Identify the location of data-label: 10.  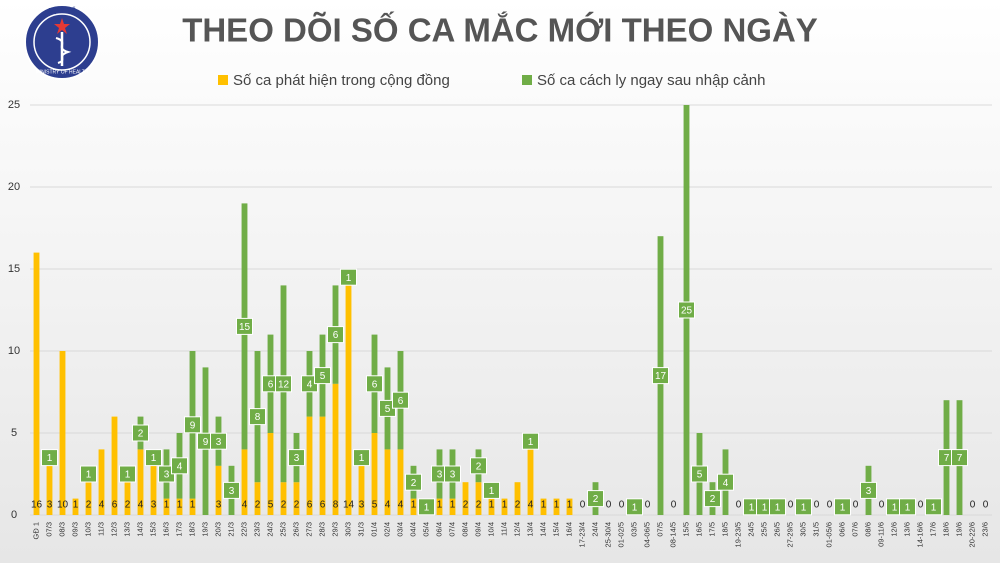
(63, 505).